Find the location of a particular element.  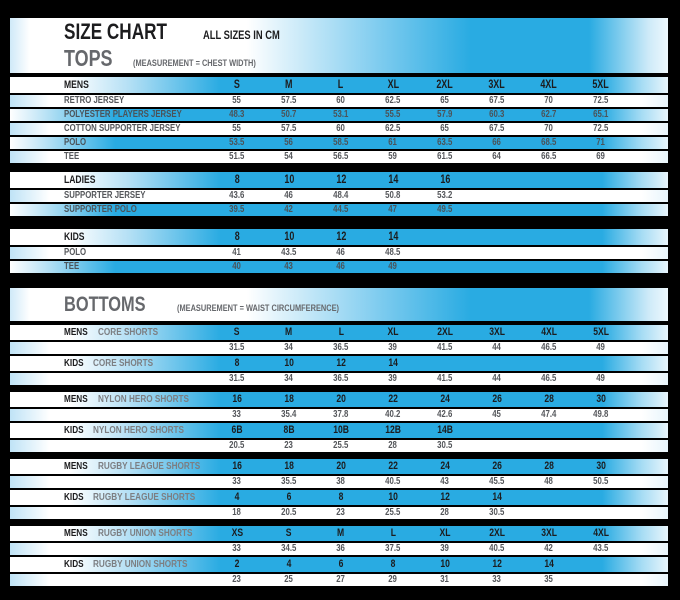

size-cell: 12B is located at coordinates (393, 430).